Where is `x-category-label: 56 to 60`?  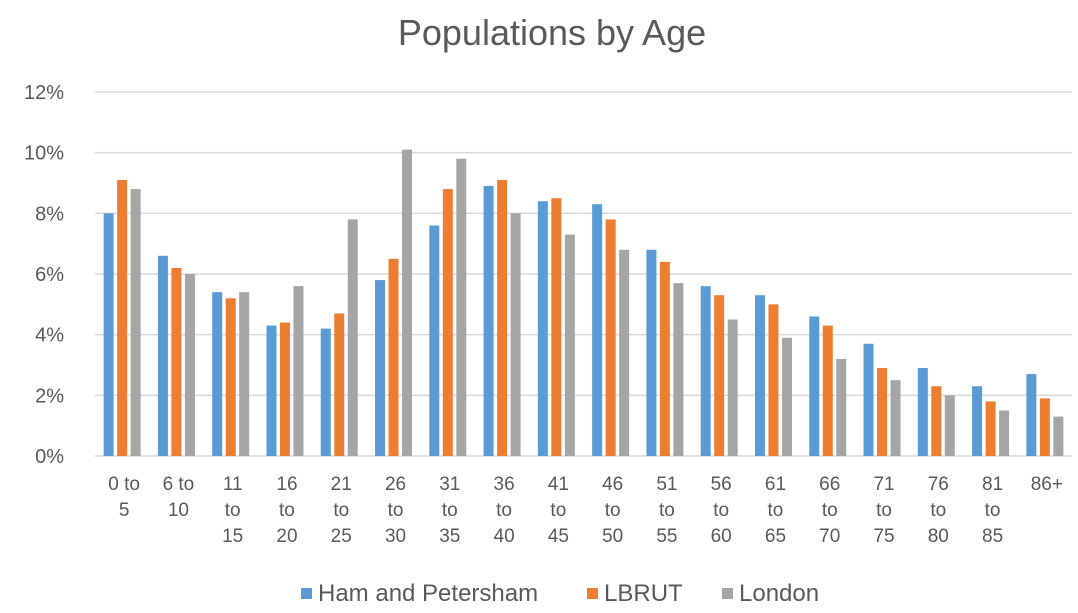
x-category-label: 56 to 60 is located at coordinates (721, 510).